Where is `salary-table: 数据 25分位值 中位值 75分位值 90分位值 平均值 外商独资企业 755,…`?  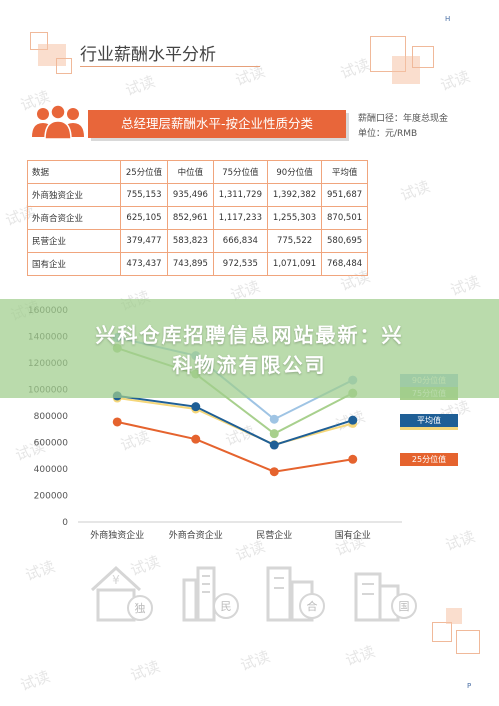
salary-table: 数据 25分位值 中位值 75分位值 90分位值 平均值 外商独资企业 755,… is located at coordinates (197, 218).